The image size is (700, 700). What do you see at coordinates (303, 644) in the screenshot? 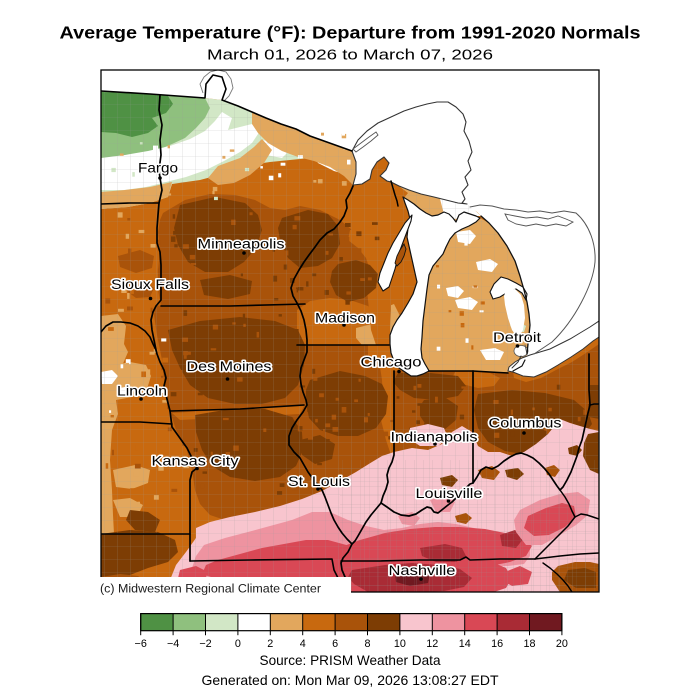
I see `svg-text: 4` at bounding box center [303, 644].